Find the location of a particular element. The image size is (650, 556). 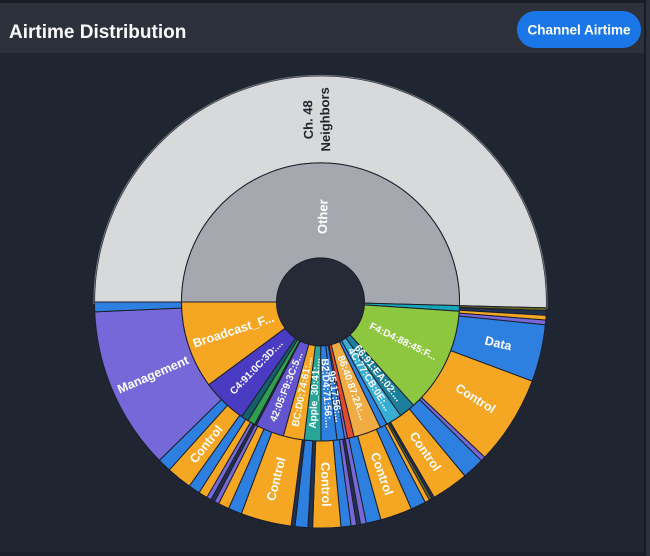

svg-text: Data is located at coordinates (498, 344).